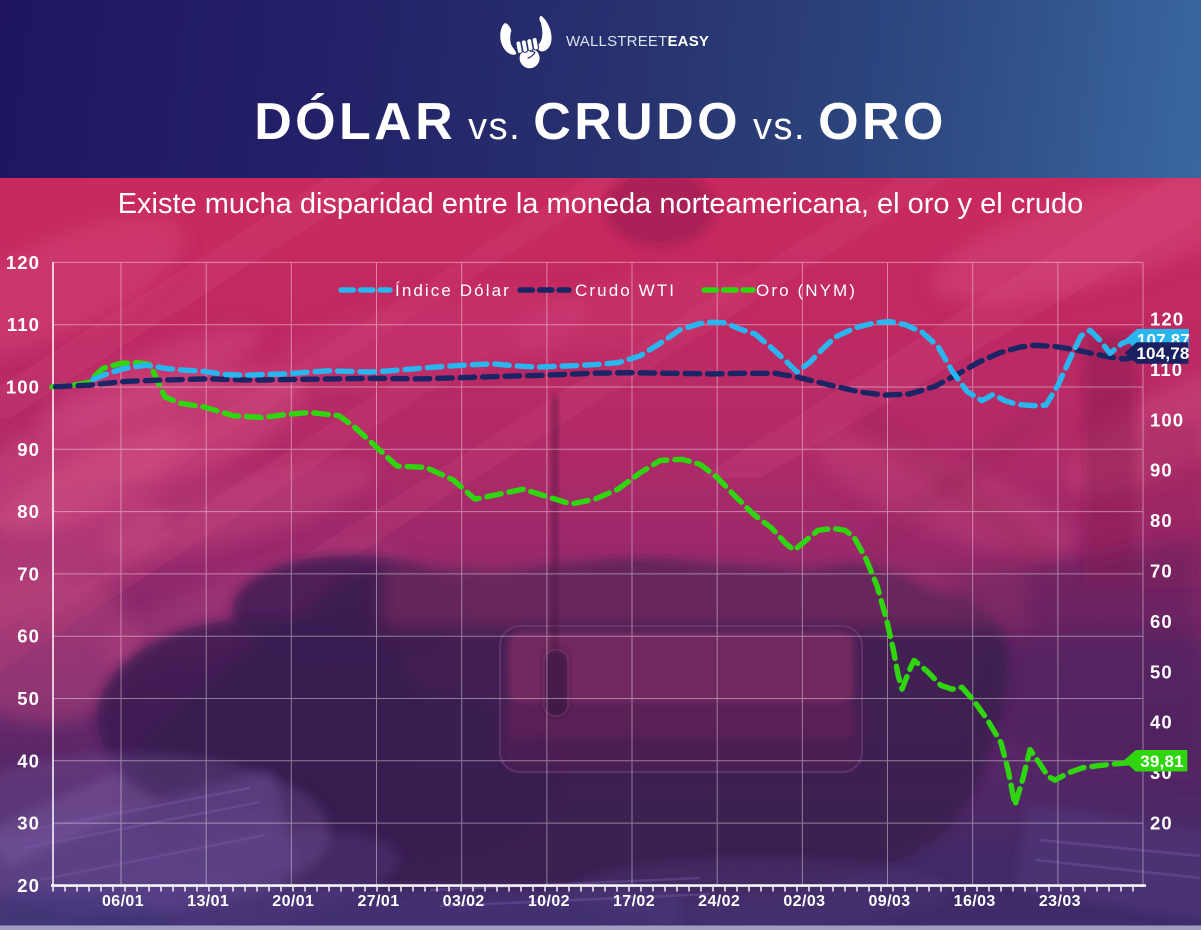 The width and height of the screenshot is (1201, 930). I want to click on svg-text: 27/01, so click(378, 901).